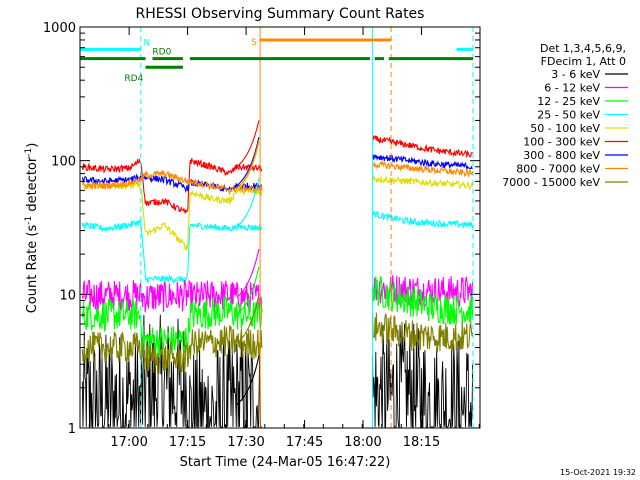 The height and width of the screenshot is (480, 640). I want to click on y-axis-label-end: ), so click(32, 145).